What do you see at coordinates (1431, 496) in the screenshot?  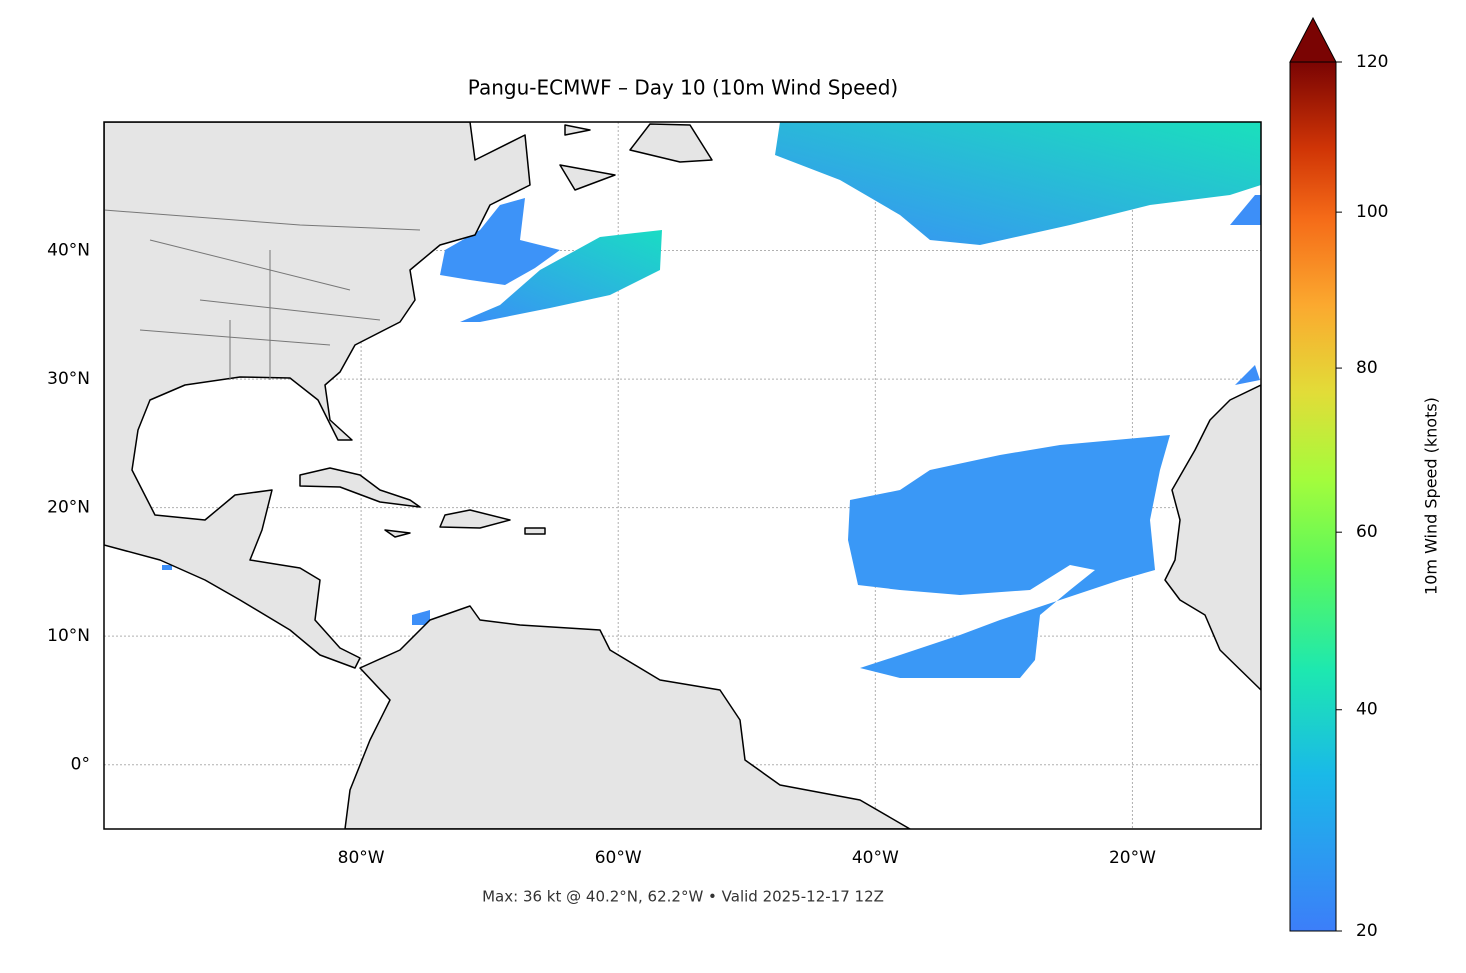 I see `colorbar-label: 10m Wind Speed (knots)` at bounding box center [1431, 496].